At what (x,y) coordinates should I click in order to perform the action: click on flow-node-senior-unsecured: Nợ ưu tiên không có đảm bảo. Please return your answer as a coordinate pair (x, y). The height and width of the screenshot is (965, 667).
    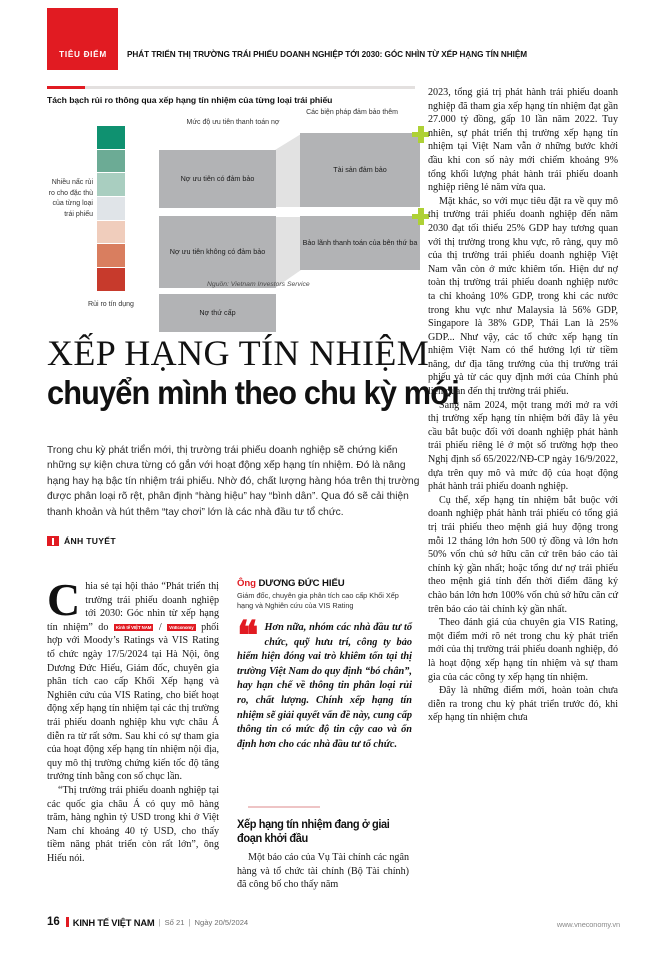
    Looking at the image, I should click on (217, 252).